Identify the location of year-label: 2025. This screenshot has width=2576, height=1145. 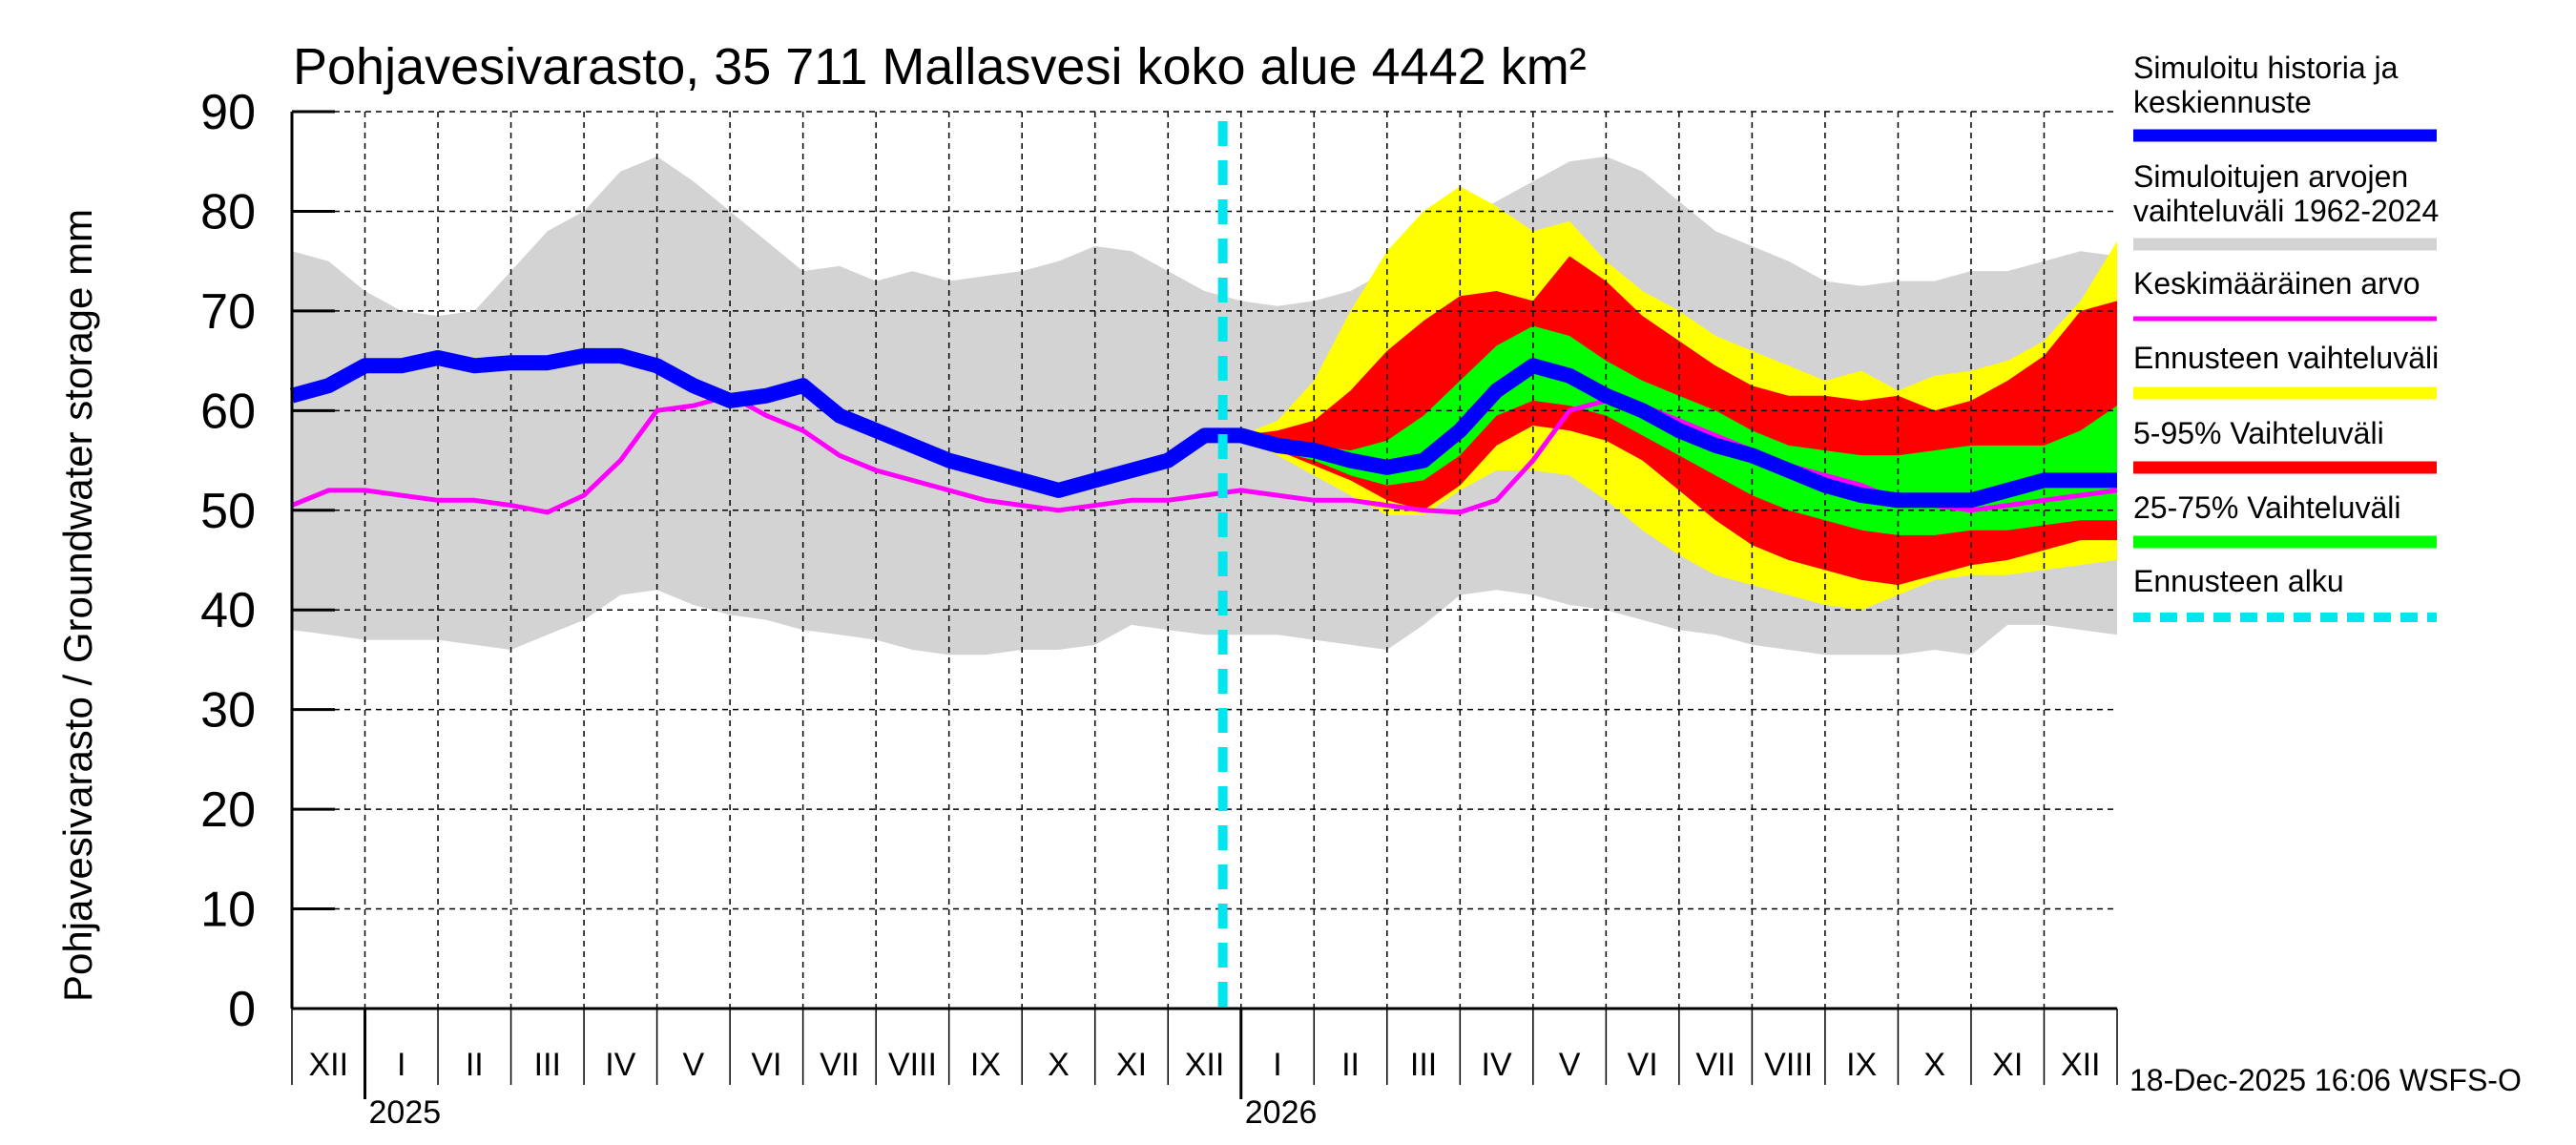
(405, 1112).